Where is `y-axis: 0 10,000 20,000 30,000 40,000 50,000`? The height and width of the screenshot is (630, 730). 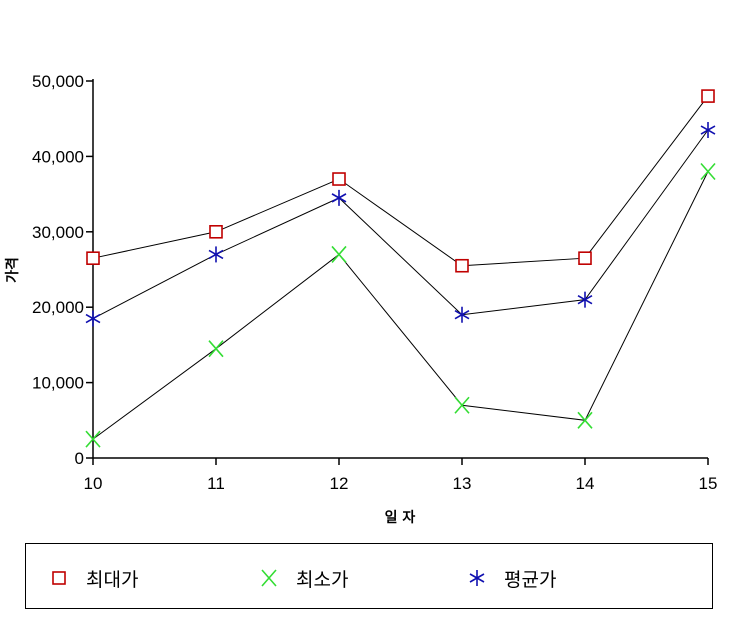
y-axis: 0 10,000 20,000 30,000 40,000 50,000 is located at coordinates (63, 270).